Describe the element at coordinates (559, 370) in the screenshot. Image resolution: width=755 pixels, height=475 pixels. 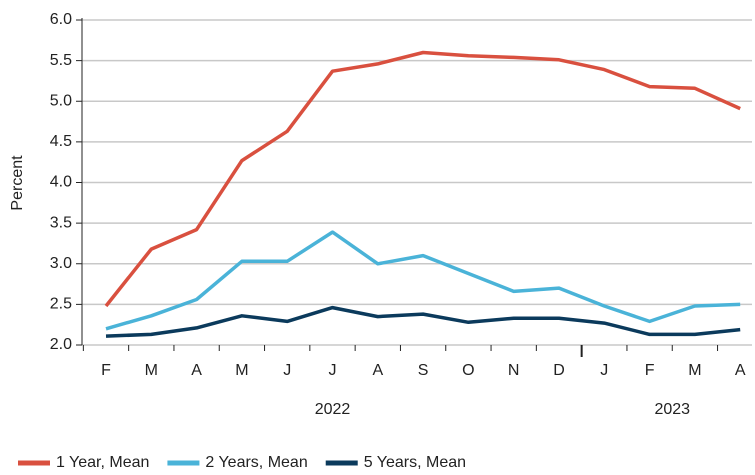
I see `x-tick-label: D` at that location.